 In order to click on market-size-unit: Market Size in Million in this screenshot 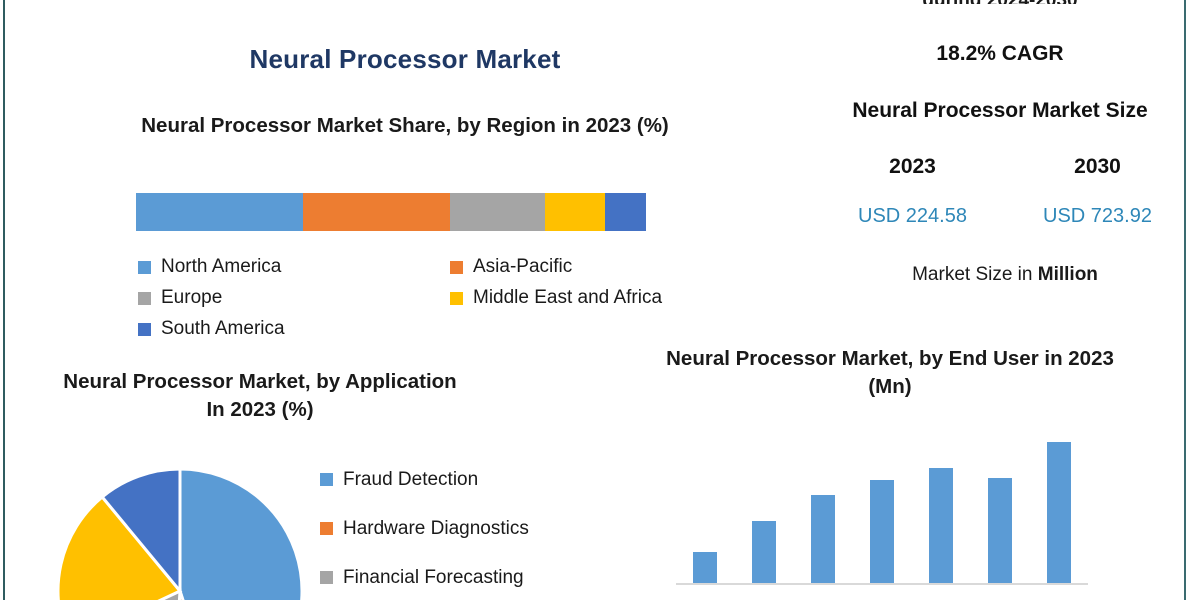, I will do `click(1005, 275)`.